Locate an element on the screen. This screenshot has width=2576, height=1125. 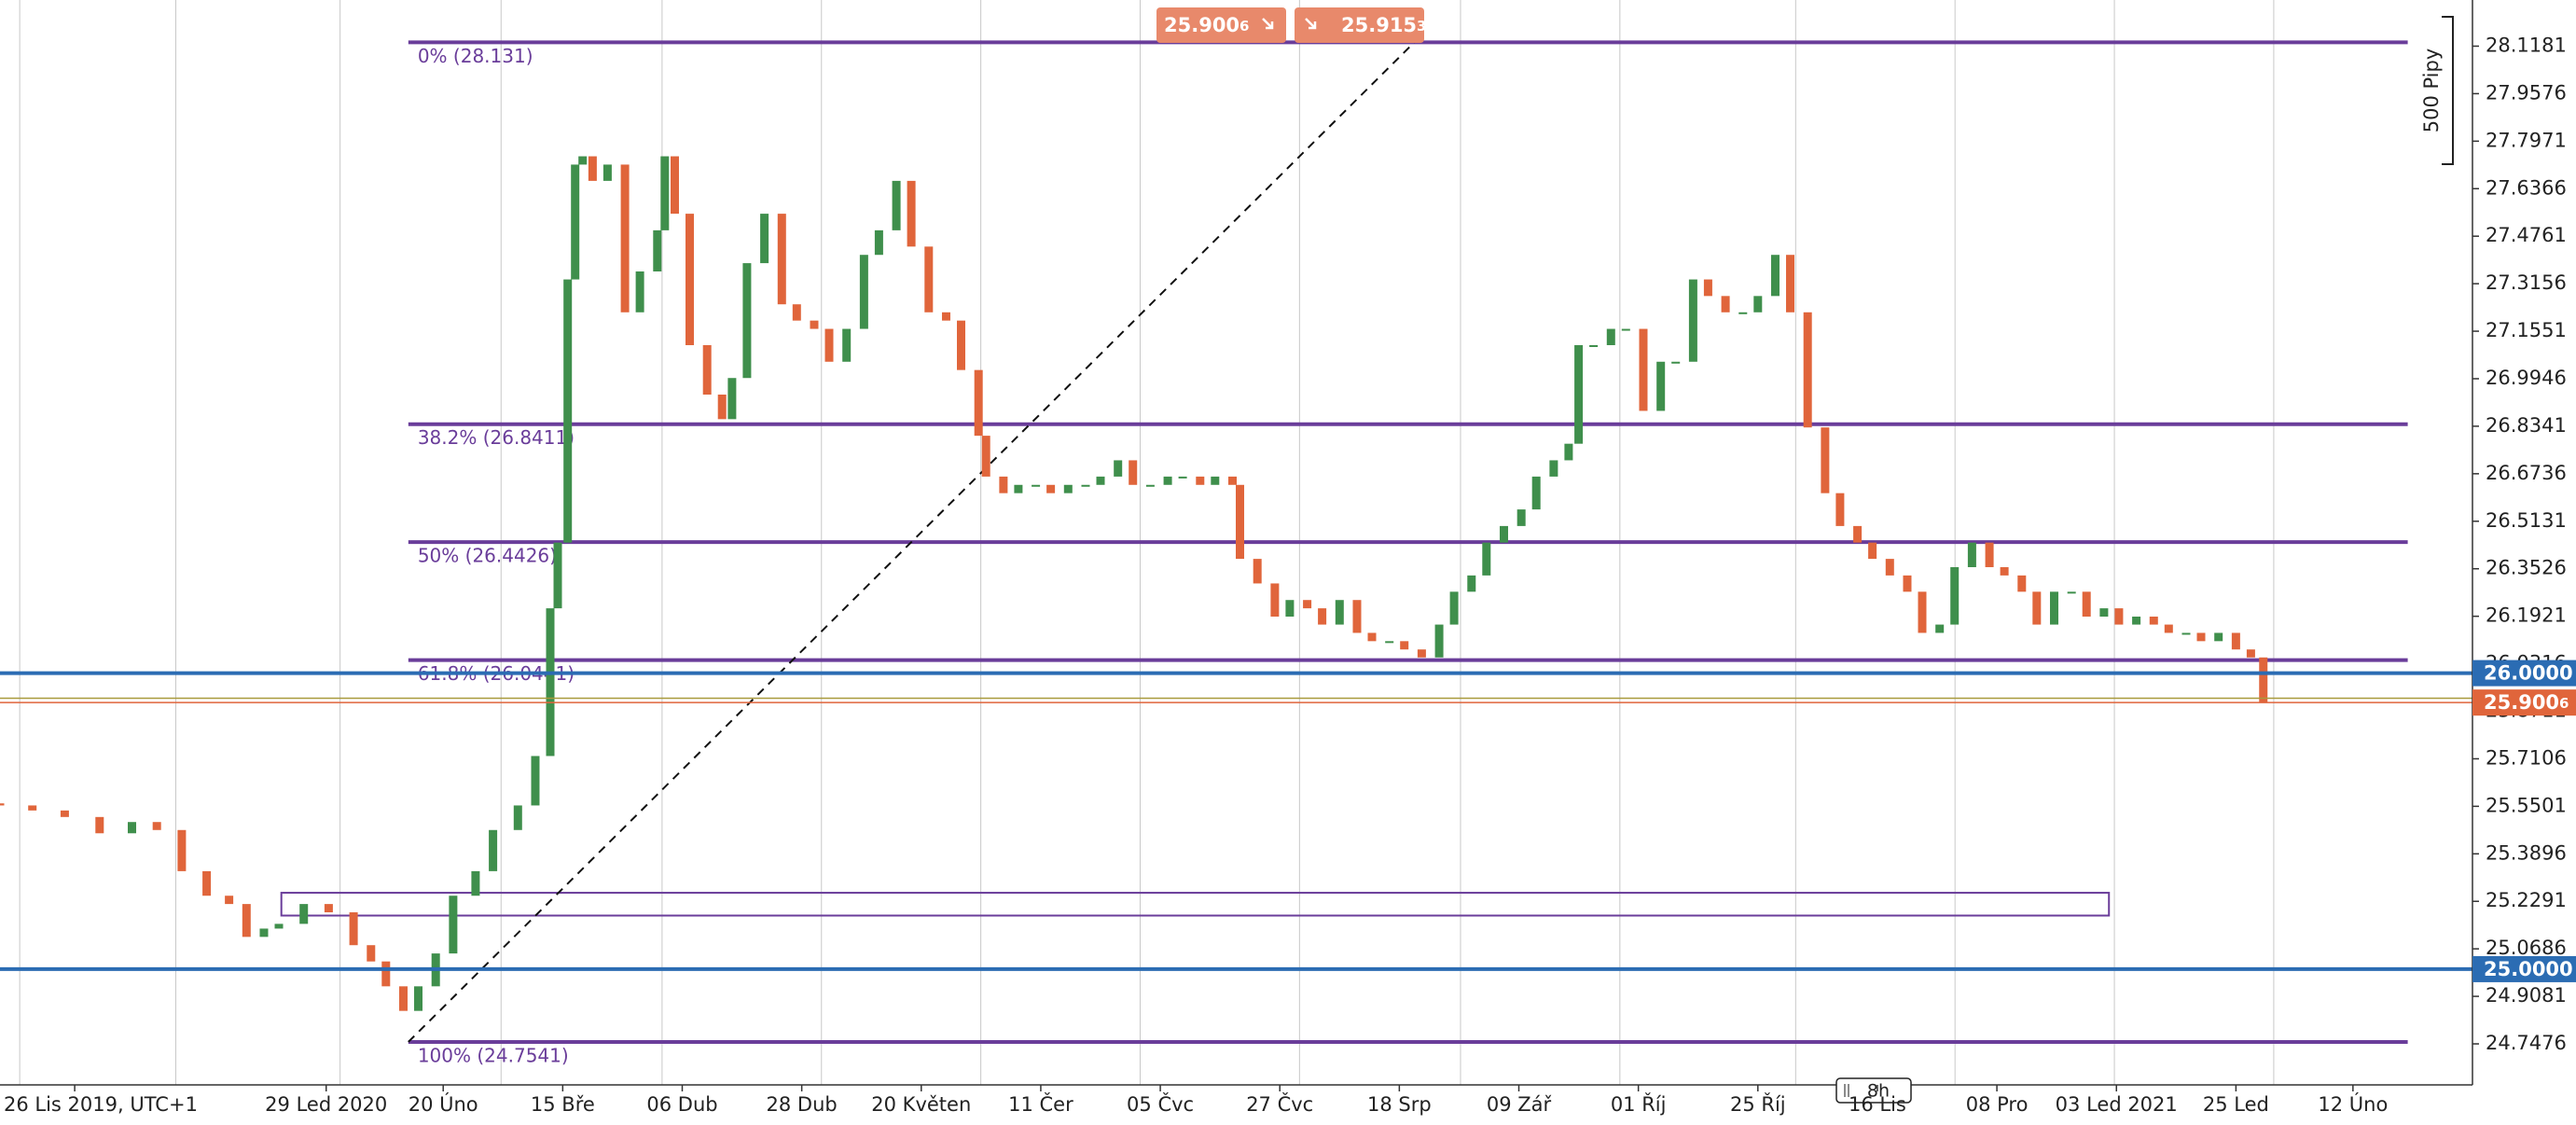
bid-button: 25.9006 is located at coordinates (1221, 25).